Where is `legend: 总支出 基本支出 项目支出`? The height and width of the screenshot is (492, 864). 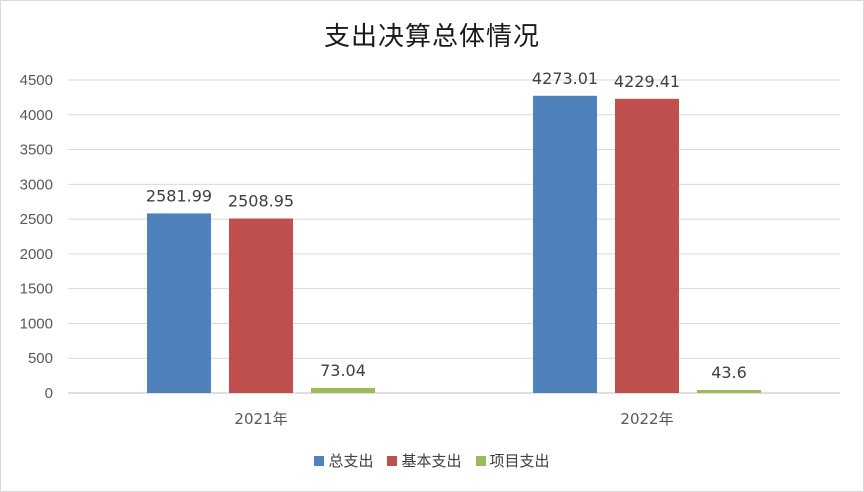 legend: 总支出 基本支出 项目支出 is located at coordinates (432, 460).